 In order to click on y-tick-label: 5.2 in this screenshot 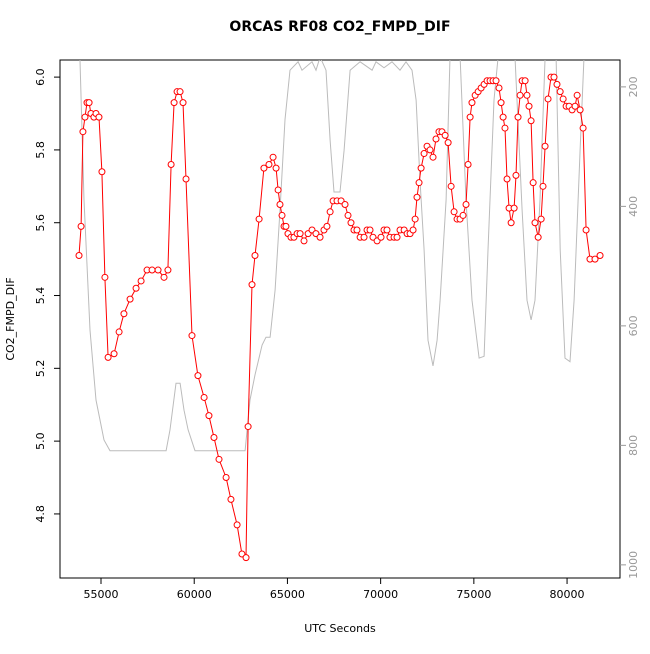, I will do `click(40, 369)`.